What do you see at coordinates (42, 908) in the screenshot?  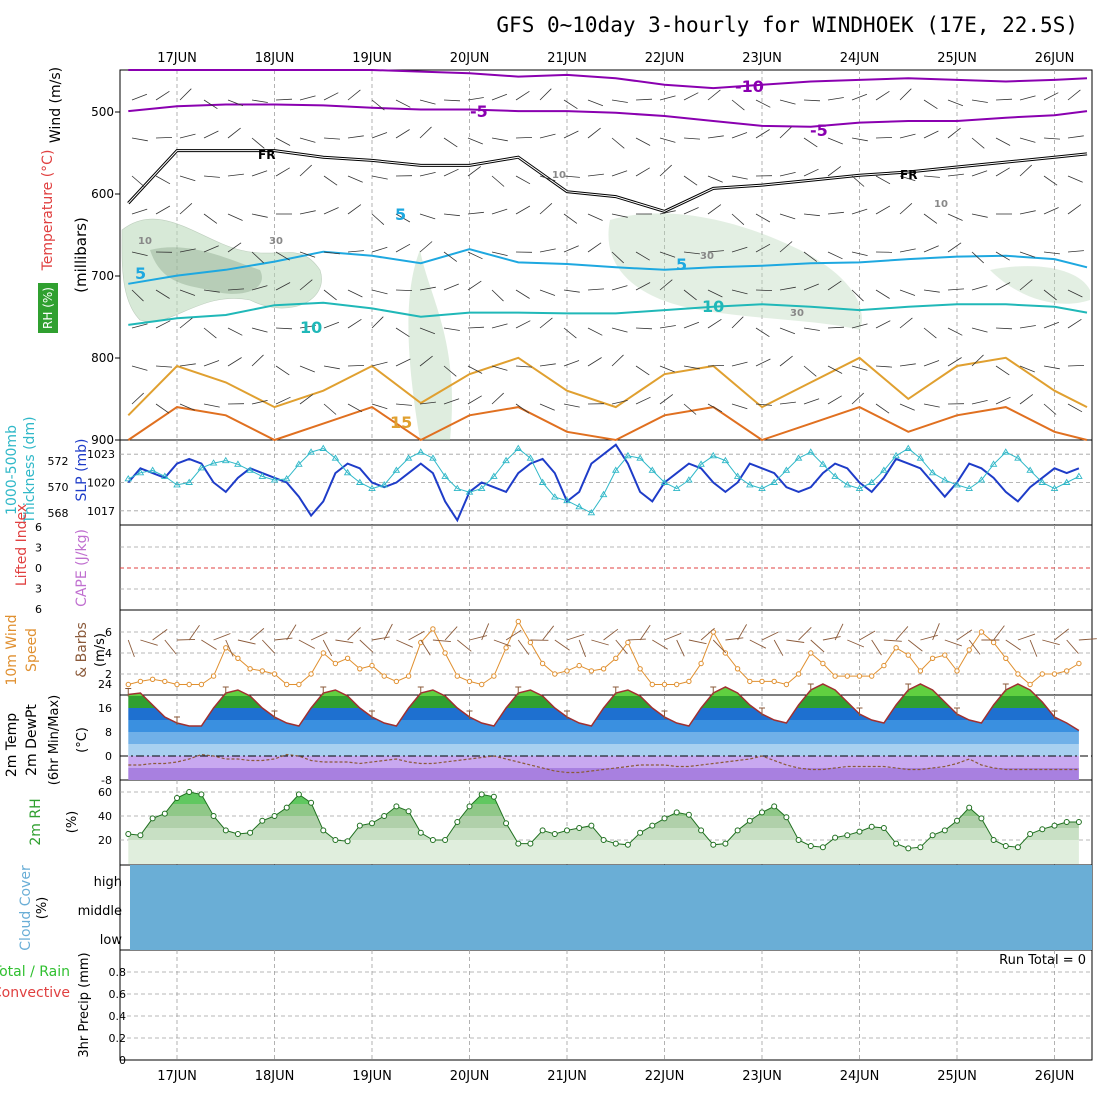 I see `cloud-unit-label: (%)` at bounding box center [42, 908].